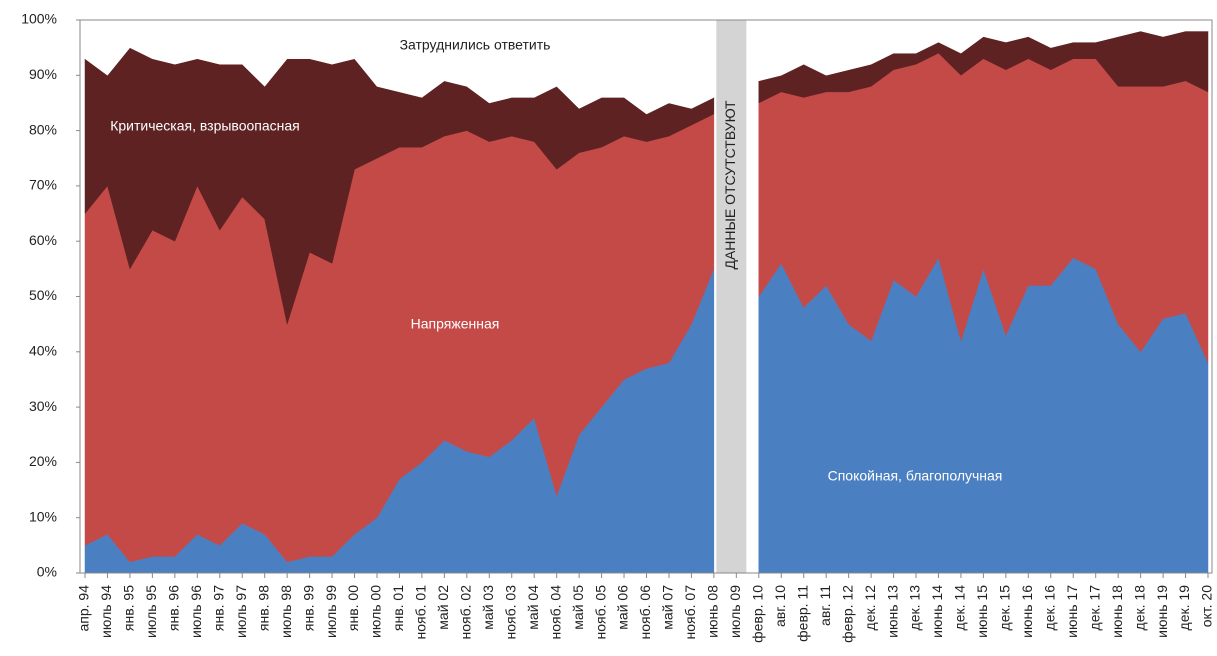  I want to click on no-data-band, so click(731, 296).